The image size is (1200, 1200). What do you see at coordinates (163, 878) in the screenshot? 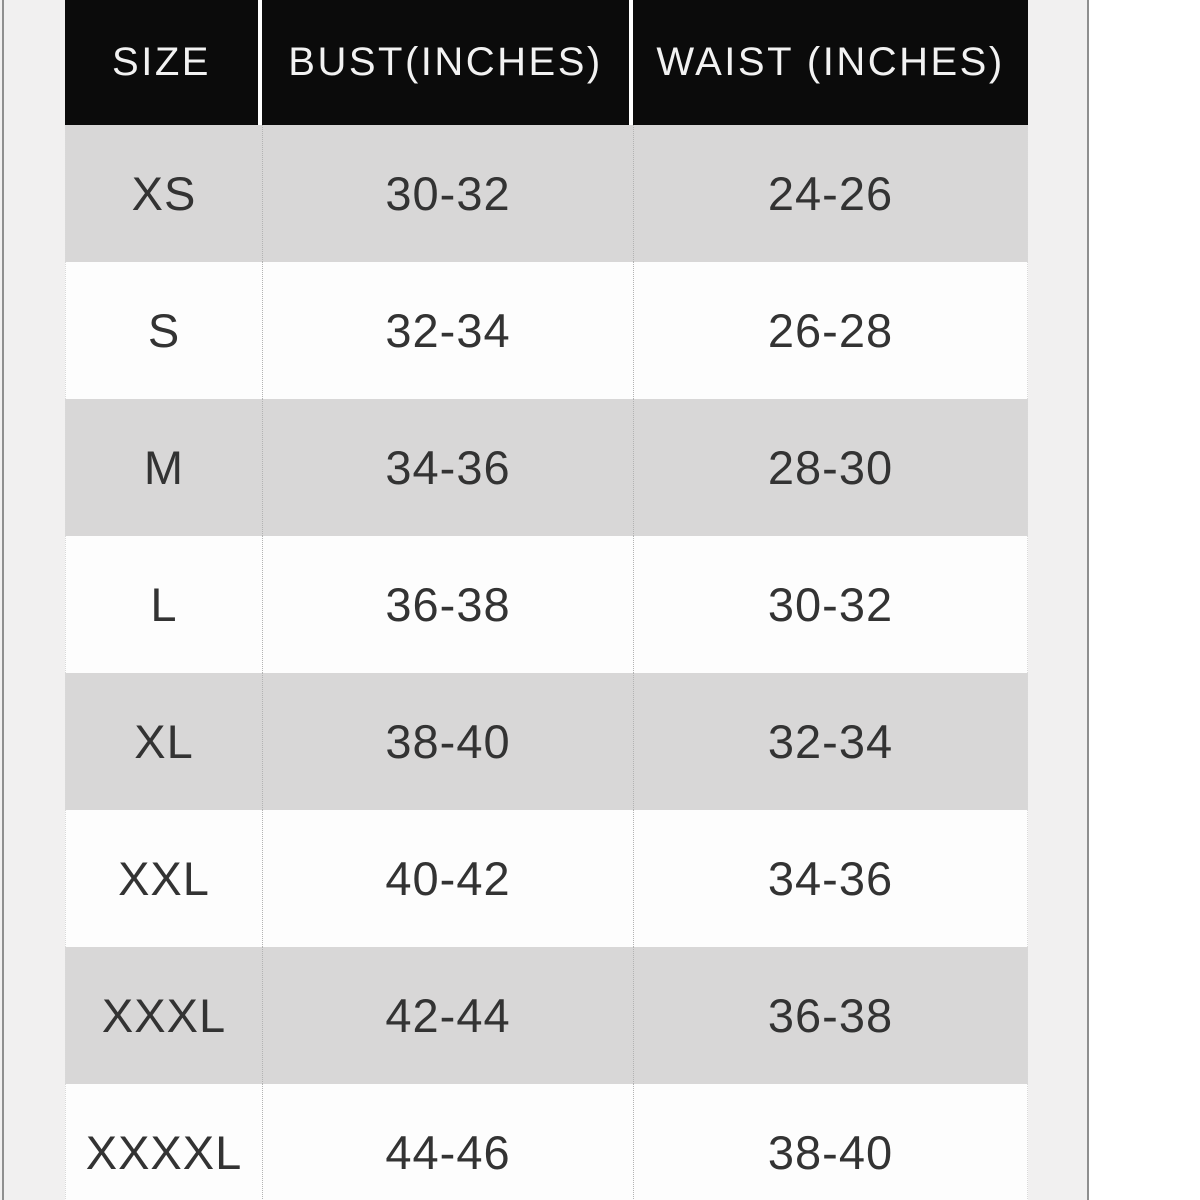
I see `size-cell: XXL` at bounding box center [163, 878].